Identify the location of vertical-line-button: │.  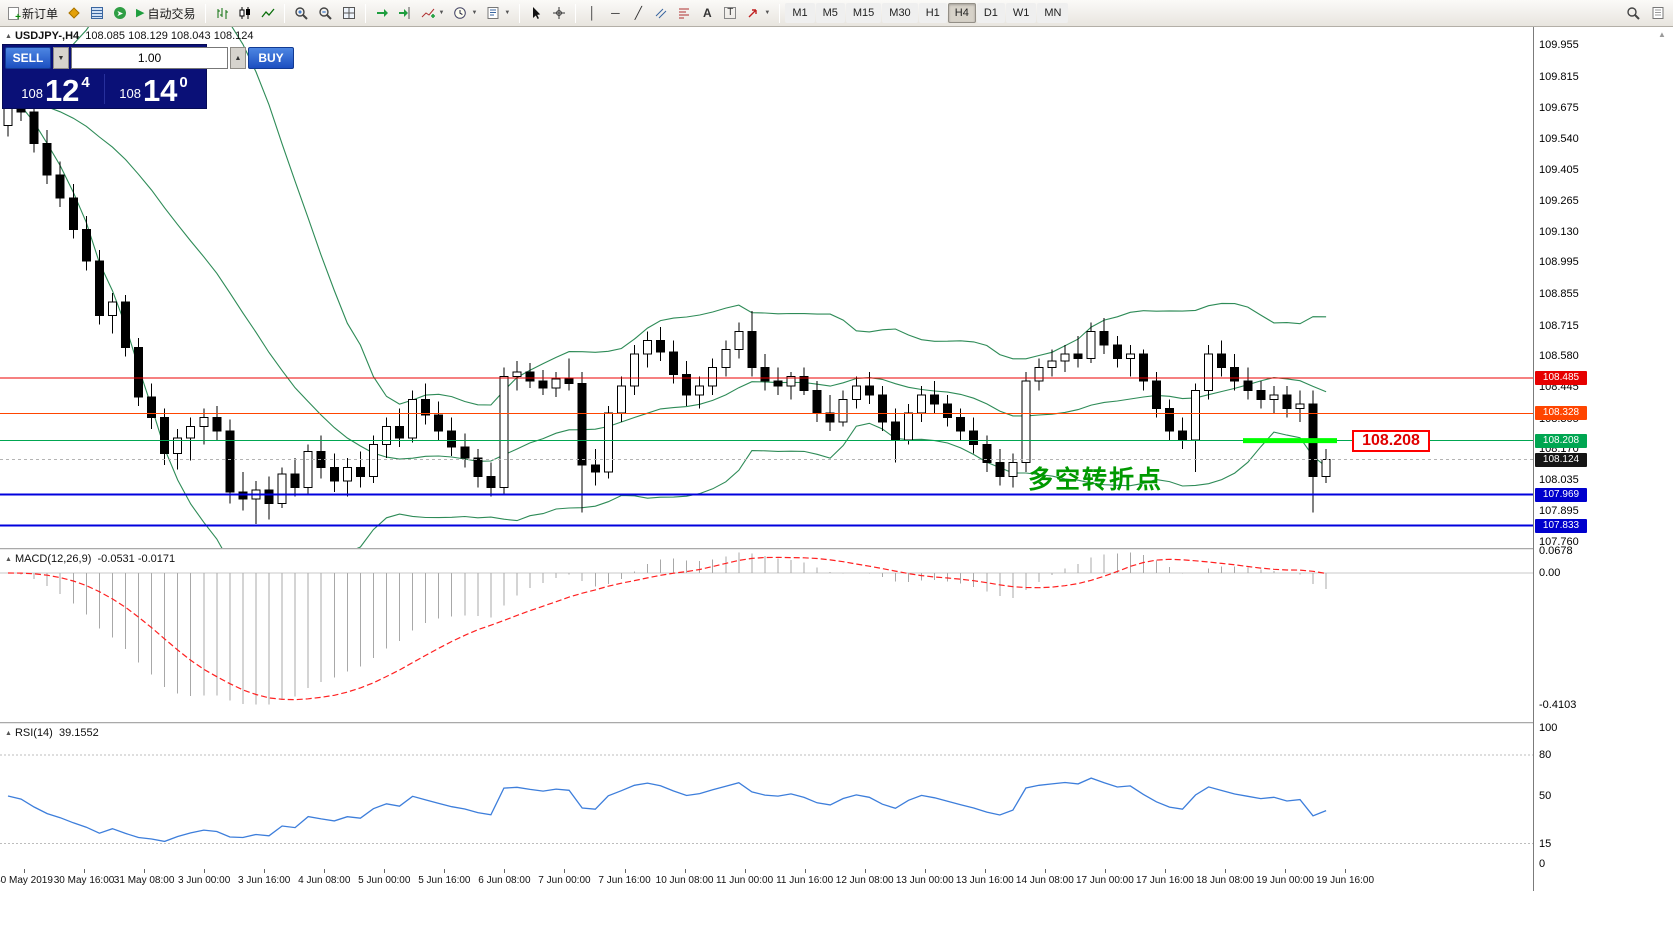
(592, 13).